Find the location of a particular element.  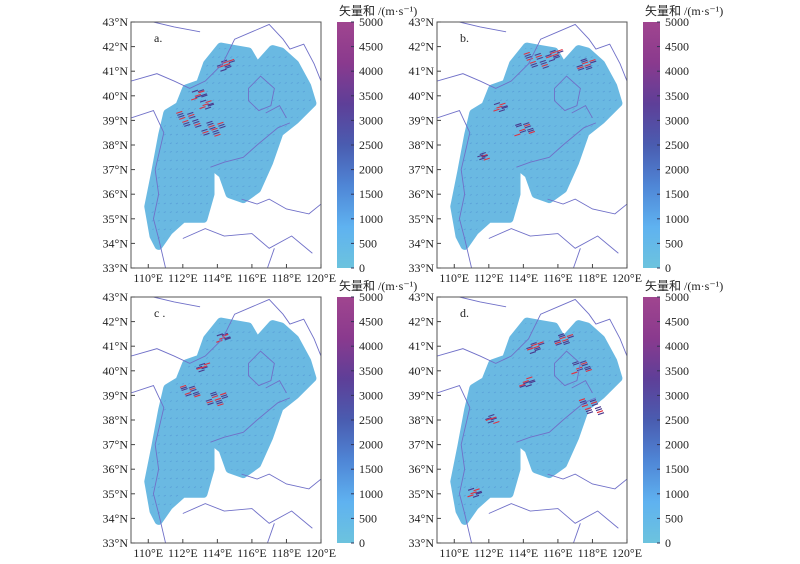

colorbar-tick-label: 2000 is located at coordinates (677, 170).